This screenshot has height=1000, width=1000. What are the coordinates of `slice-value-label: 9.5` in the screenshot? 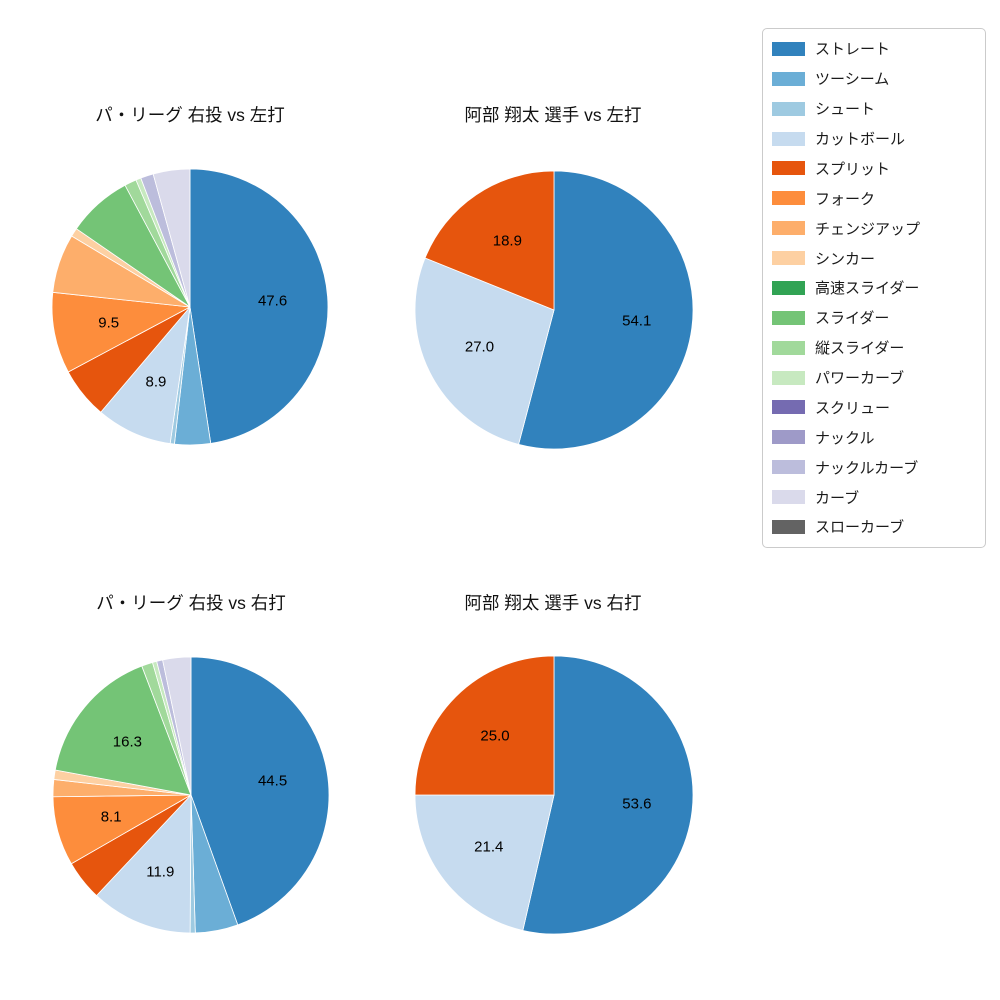 It's located at (109, 323).